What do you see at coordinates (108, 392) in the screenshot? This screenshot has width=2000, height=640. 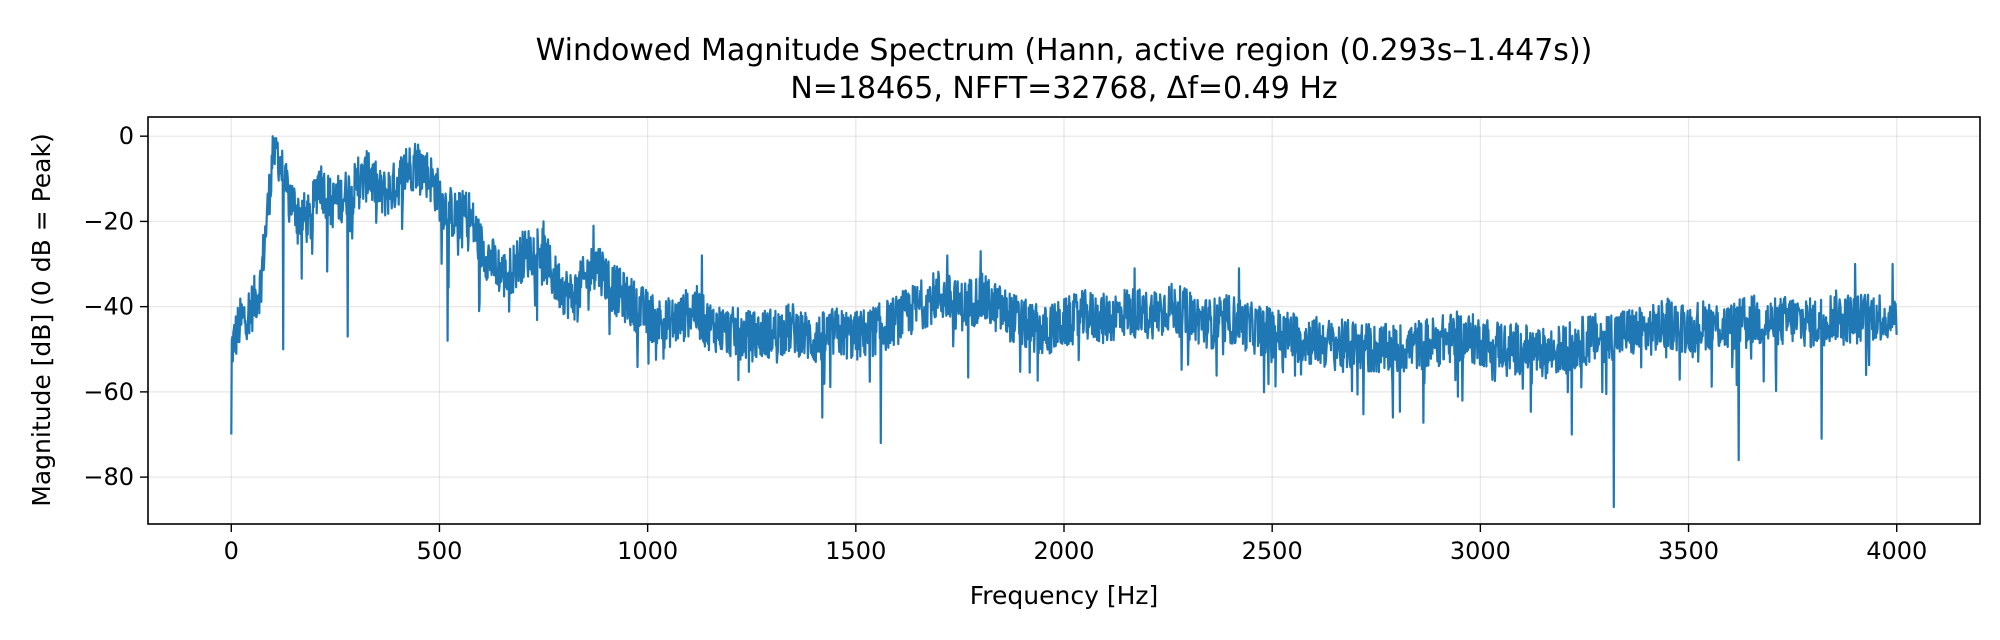 I see `y-tick-label: −60` at bounding box center [108, 392].